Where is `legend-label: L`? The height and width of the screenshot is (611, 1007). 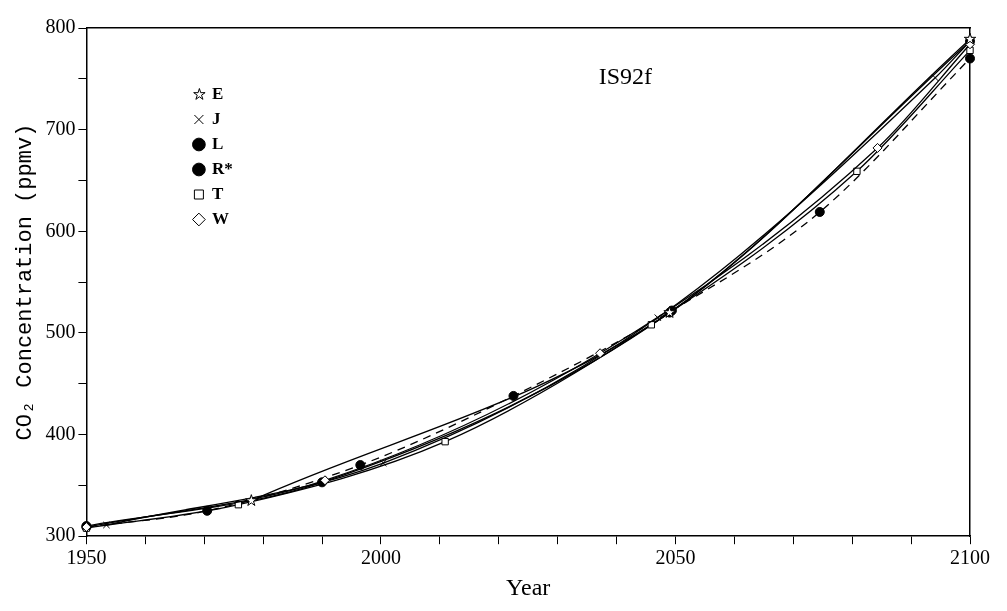 legend-label: L is located at coordinates (217, 143).